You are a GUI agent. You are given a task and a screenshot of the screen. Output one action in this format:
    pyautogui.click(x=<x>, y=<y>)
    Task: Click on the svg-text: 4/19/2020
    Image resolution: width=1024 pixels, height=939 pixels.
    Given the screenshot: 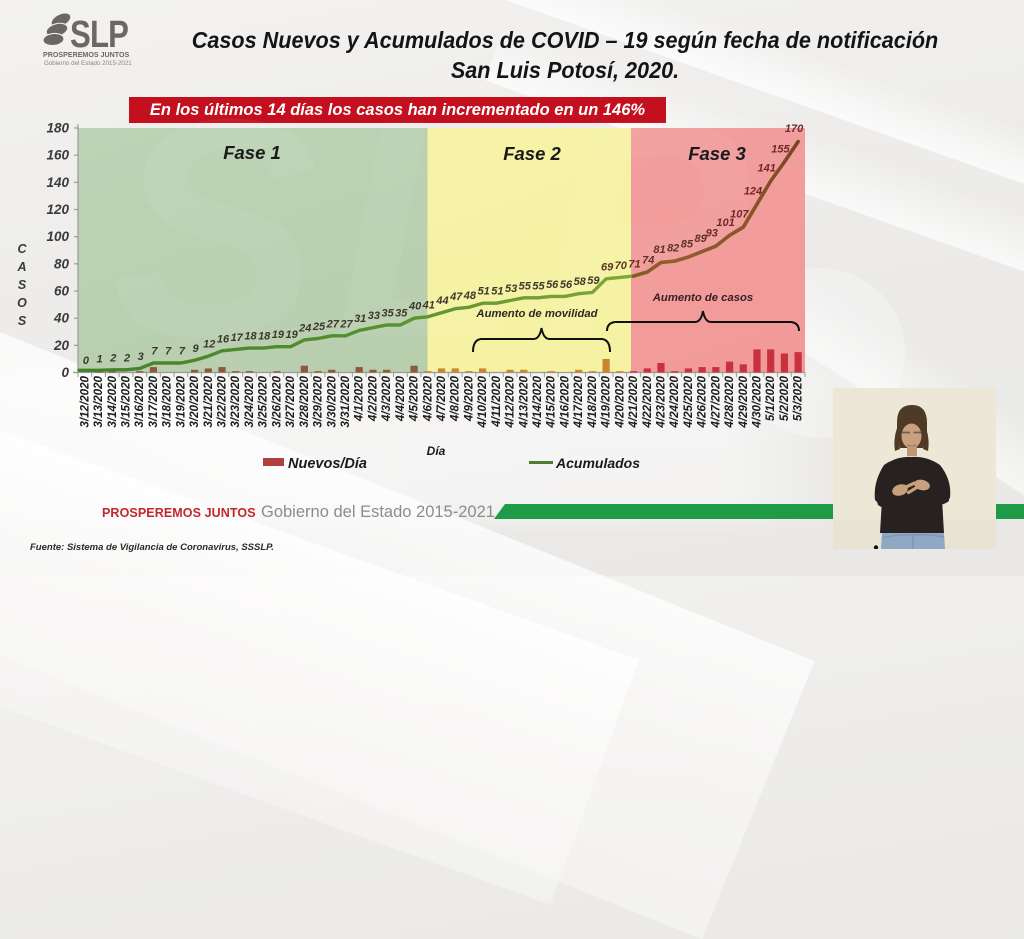 What is the action you would take?
    pyautogui.click(x=606, y=401)
    